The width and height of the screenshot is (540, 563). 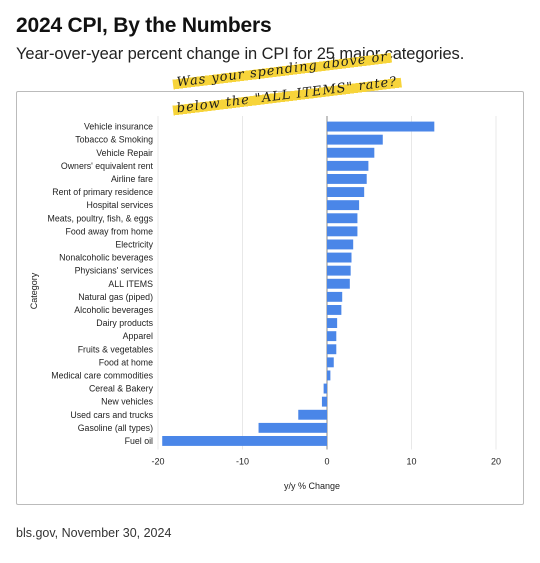 I want to click on source-note: bls.gov, November 30, 2024, so click(x=94, y=533).